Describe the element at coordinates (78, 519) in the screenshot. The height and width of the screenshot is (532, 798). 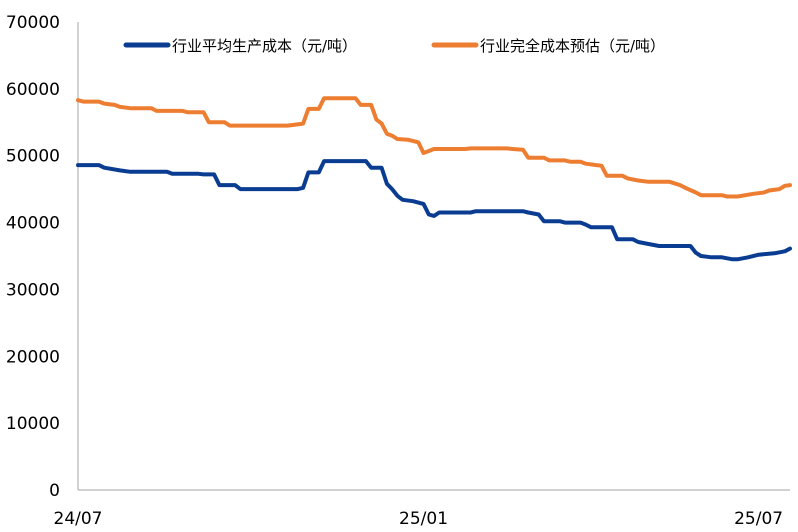
I see `x-tick-label: 24/07` at that location.